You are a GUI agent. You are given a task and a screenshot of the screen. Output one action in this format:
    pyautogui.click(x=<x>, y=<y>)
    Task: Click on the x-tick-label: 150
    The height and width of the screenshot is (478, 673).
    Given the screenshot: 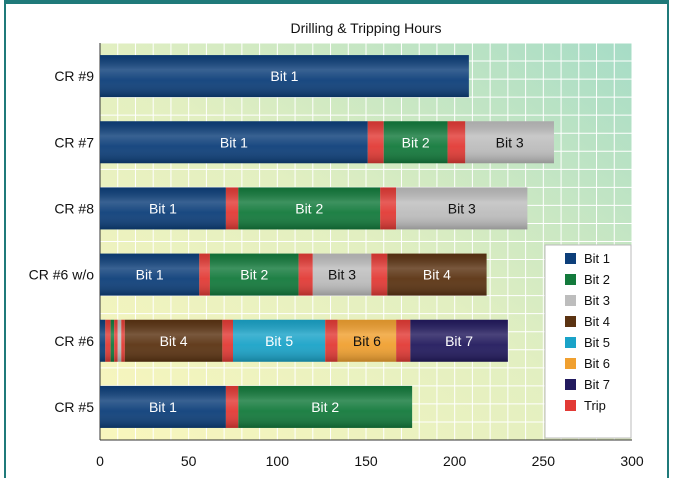 What is the action you would take?
    pyautogui.click(x=366, y=461)
    